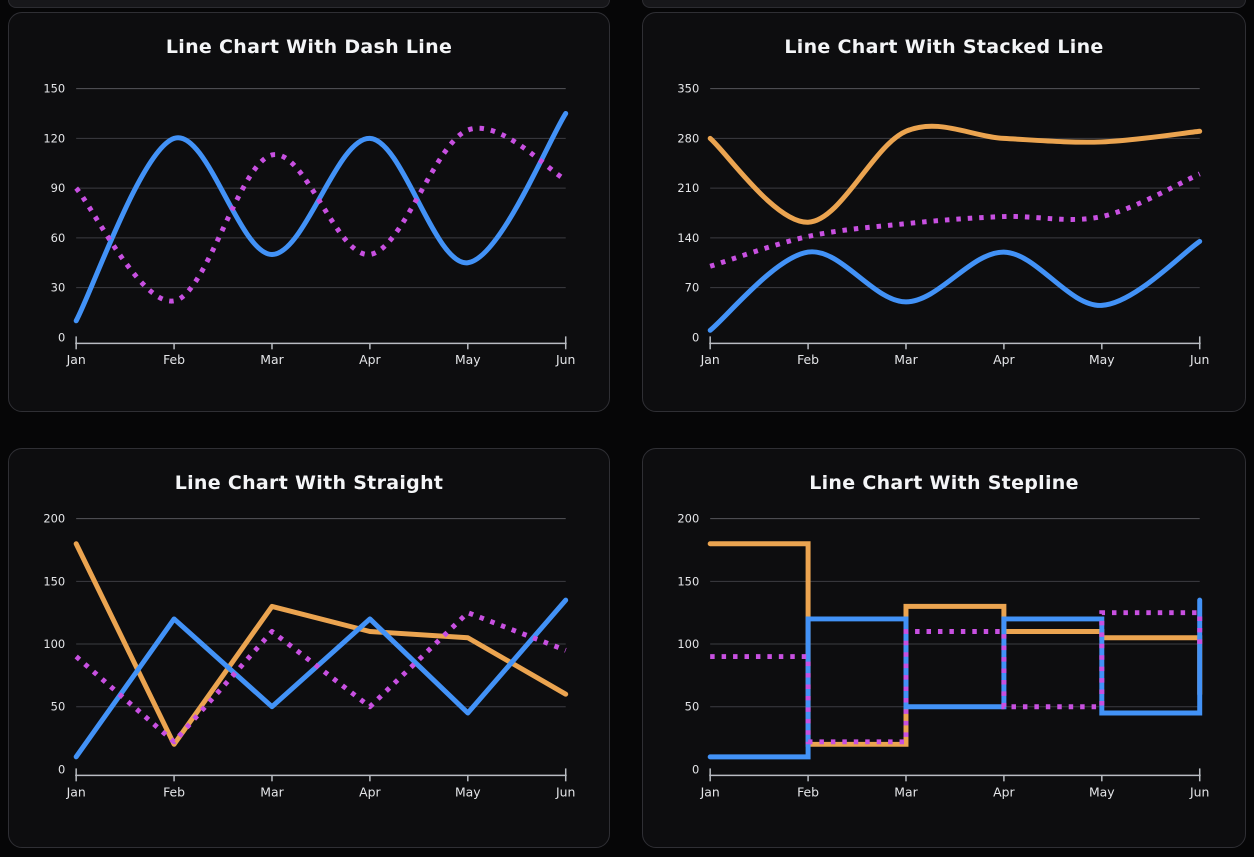 The image size is (1254, 857). What do you see at coordinates (58, 238) in the screenshot?
I see `y-tick-label: 60` at bounding box center [58, 238].